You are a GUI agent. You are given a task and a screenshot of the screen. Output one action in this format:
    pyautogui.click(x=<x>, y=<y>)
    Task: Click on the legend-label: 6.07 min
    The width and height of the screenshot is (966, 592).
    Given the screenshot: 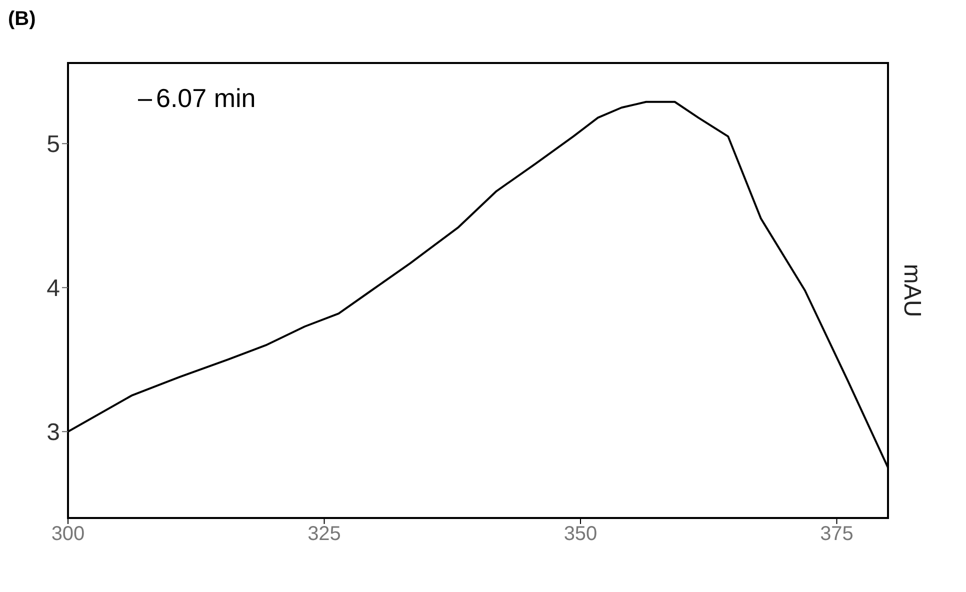 What is the action you would take?
    pyautogui.click(x=206, y=98)
    